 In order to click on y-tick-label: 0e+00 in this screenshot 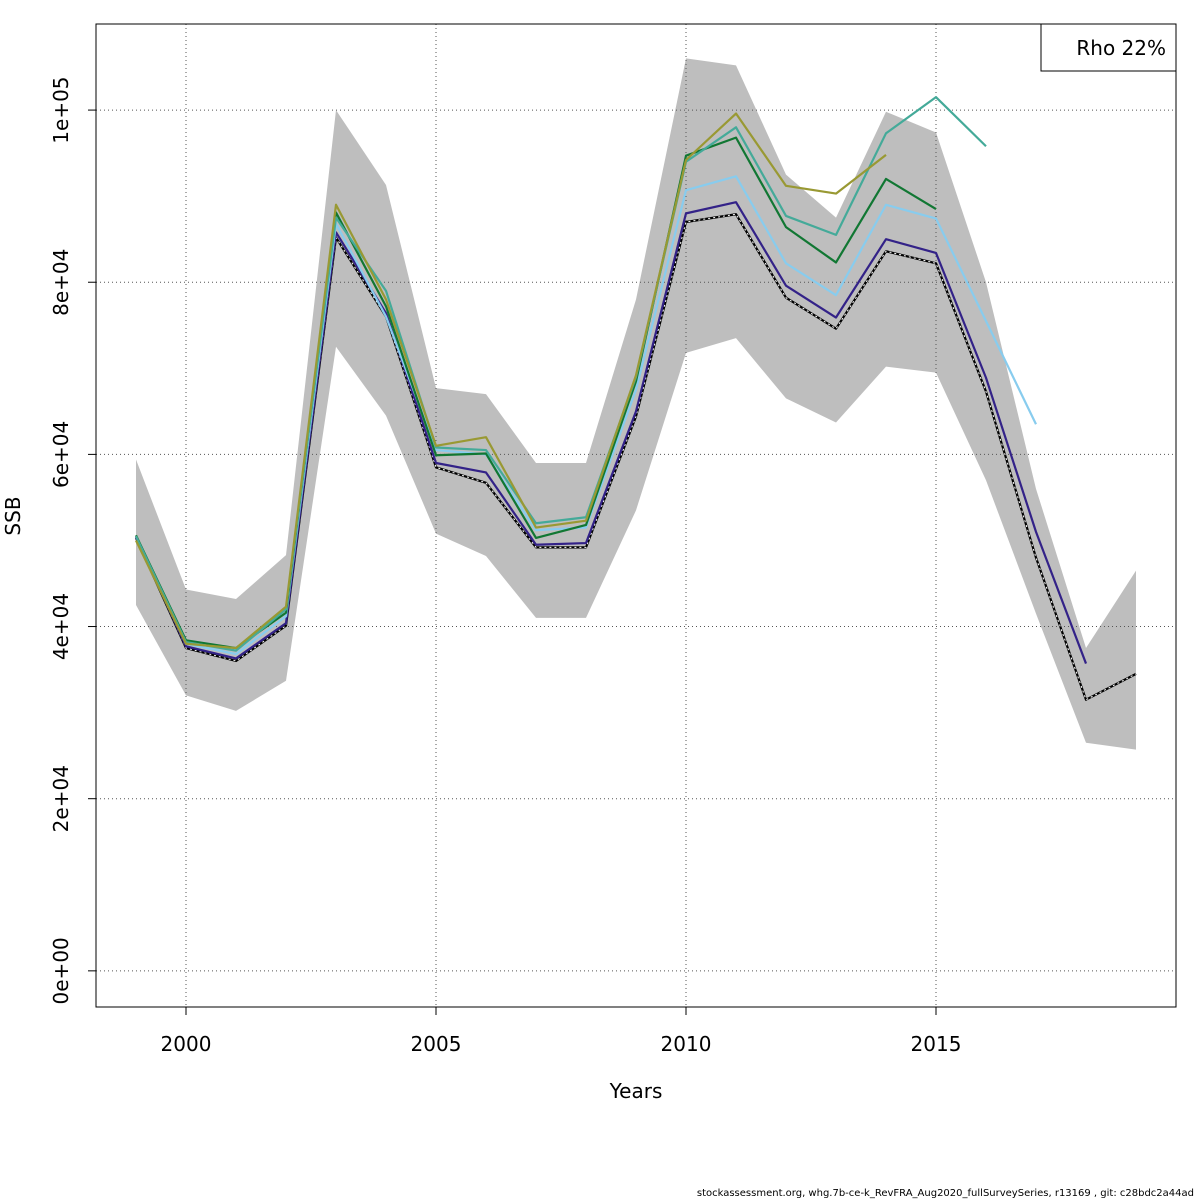, I will do `click(61, 970)`.